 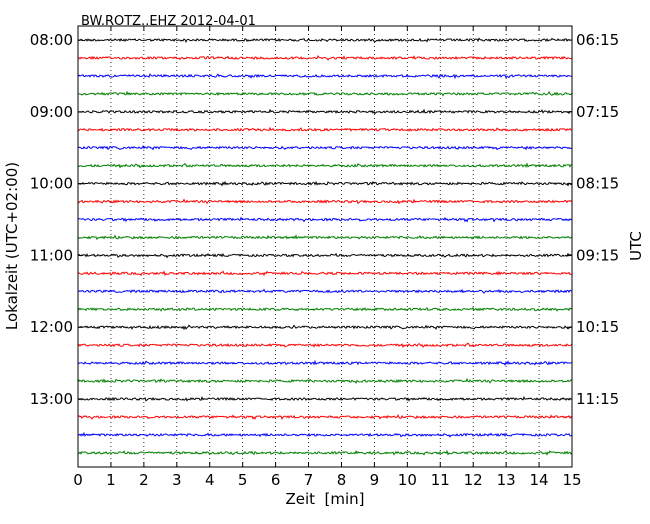 I want to click on y-tick-label: 13:00, so click(x=51, y=399).